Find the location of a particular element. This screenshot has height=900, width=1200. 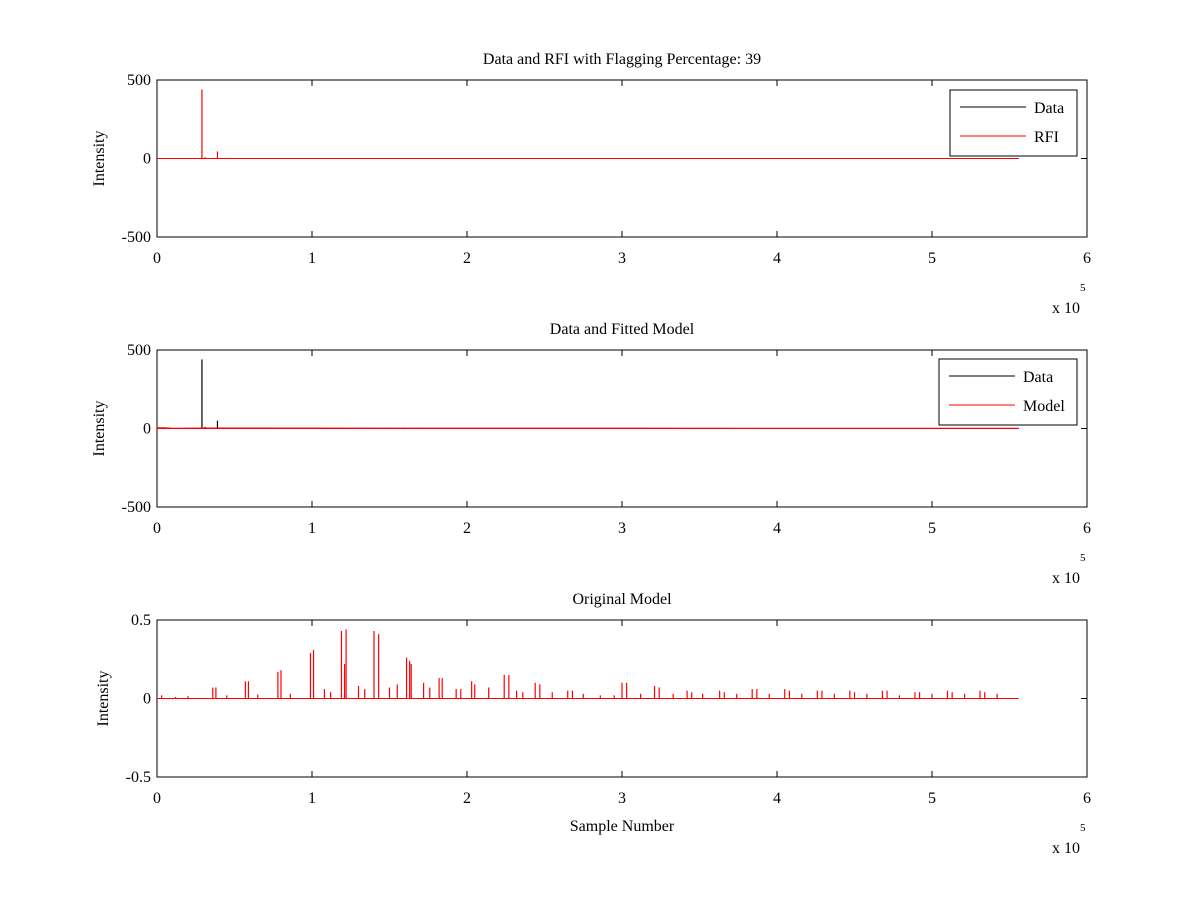

y-tick-label: -0.5 is located at coordinates (138, 777).